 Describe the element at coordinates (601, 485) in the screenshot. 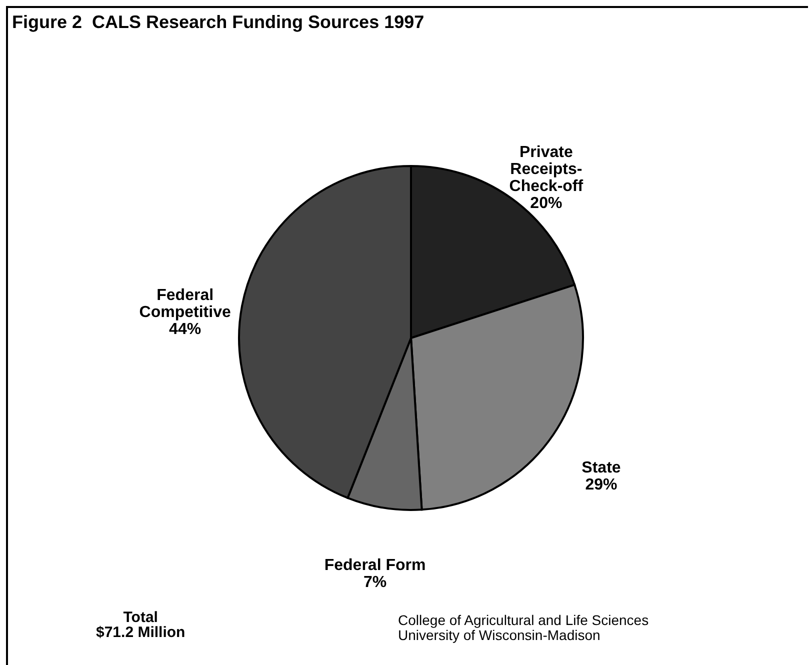

I see `data-label: 29%` at that location.